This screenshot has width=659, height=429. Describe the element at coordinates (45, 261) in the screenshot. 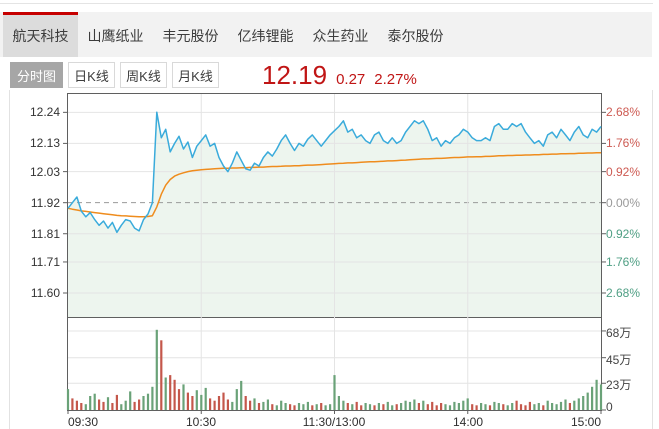

I see `price-tick: 11.71` at that location.